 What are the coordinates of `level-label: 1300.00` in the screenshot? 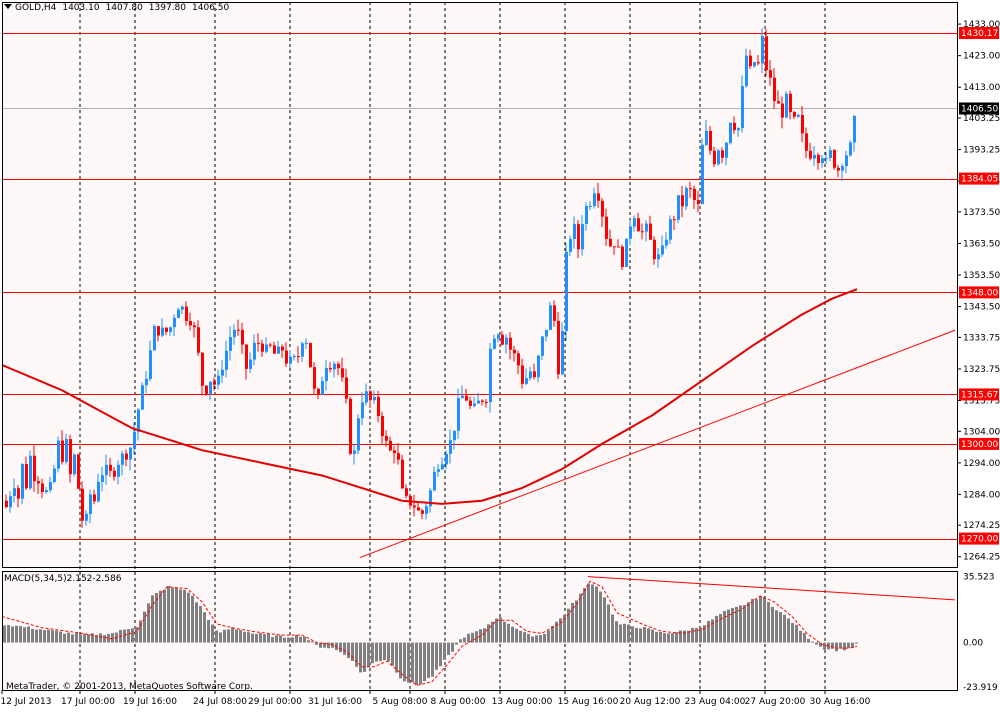 It's located at (979, 445).